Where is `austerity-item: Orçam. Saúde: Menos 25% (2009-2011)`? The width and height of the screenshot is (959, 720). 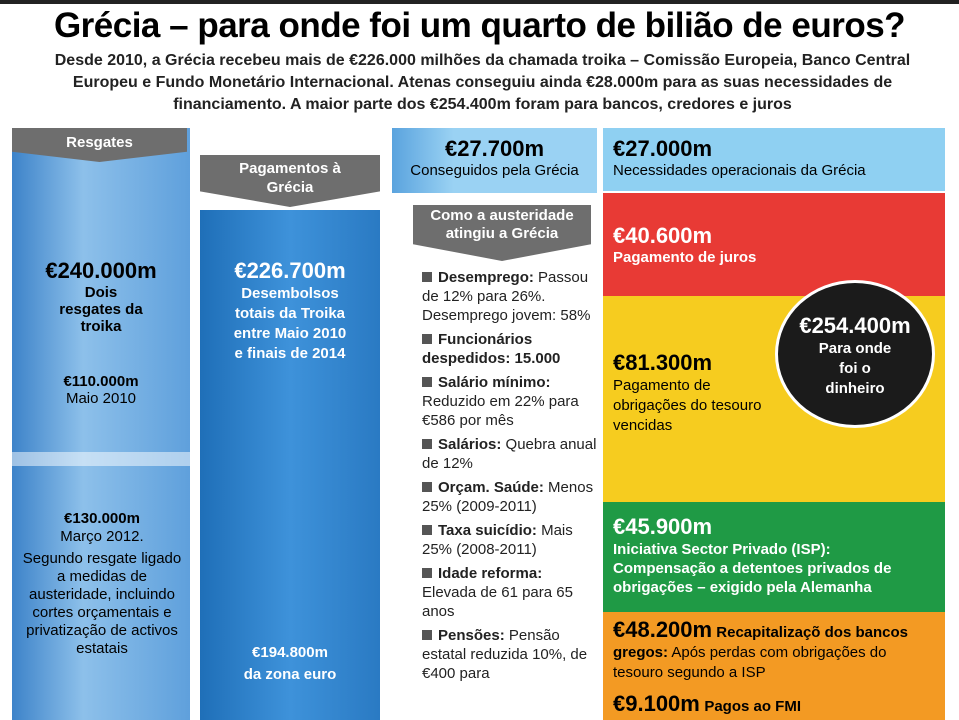 austerity-item: Orçam. Saúde: Menos 25% (2009-2011) is located at coordinates (510, 497).